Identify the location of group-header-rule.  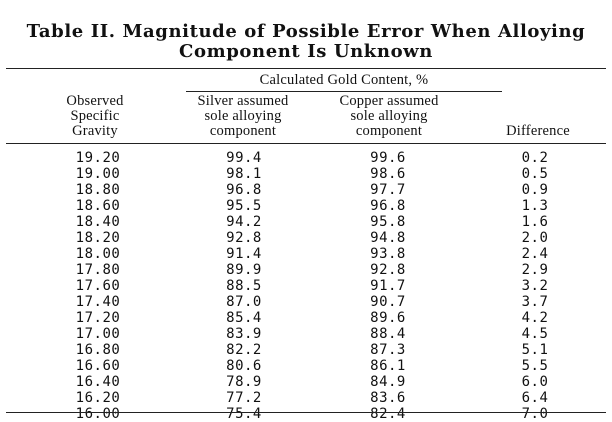
(344, 91).